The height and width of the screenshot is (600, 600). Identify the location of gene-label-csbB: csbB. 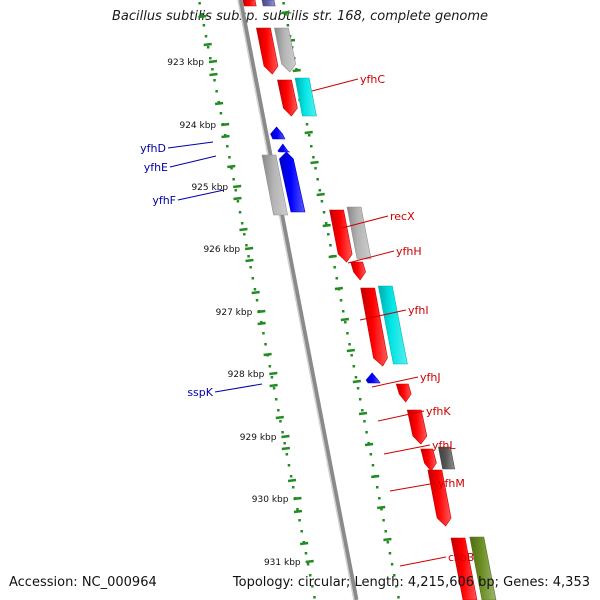
(461, 557).